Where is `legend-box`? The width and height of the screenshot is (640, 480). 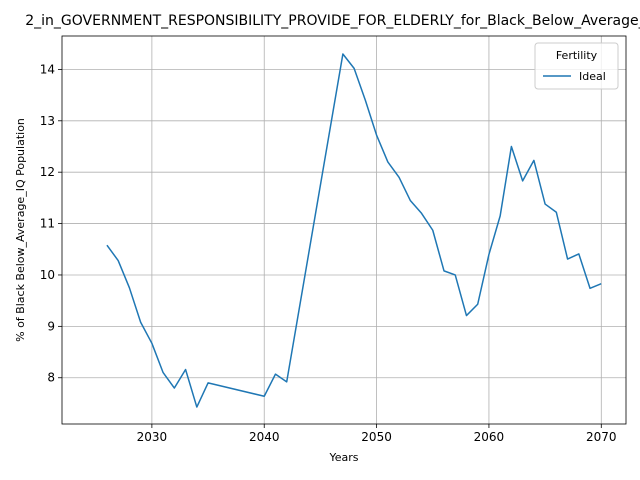
legend-box is located at coordinates (576, 66).